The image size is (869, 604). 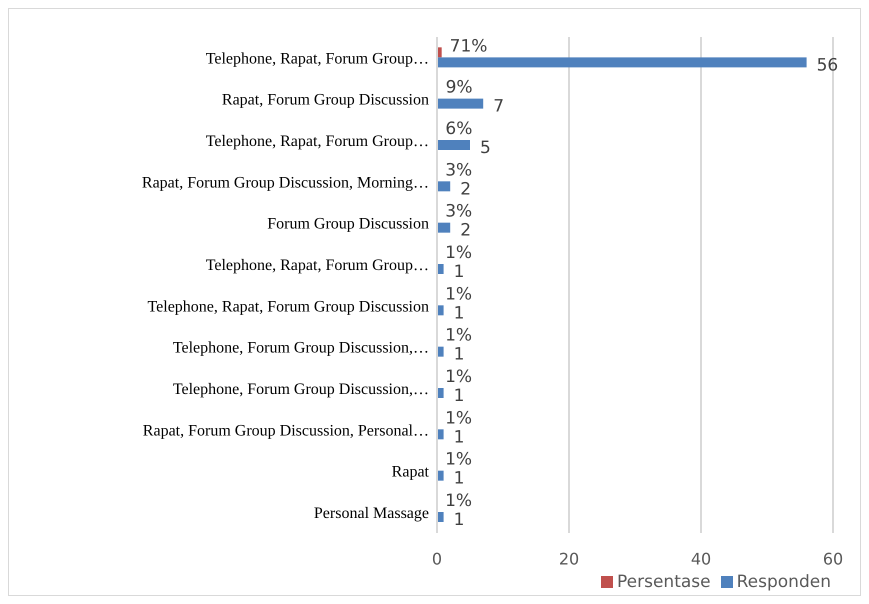 I want to click on x-tick-label: 20, so click(x=569, y=558).